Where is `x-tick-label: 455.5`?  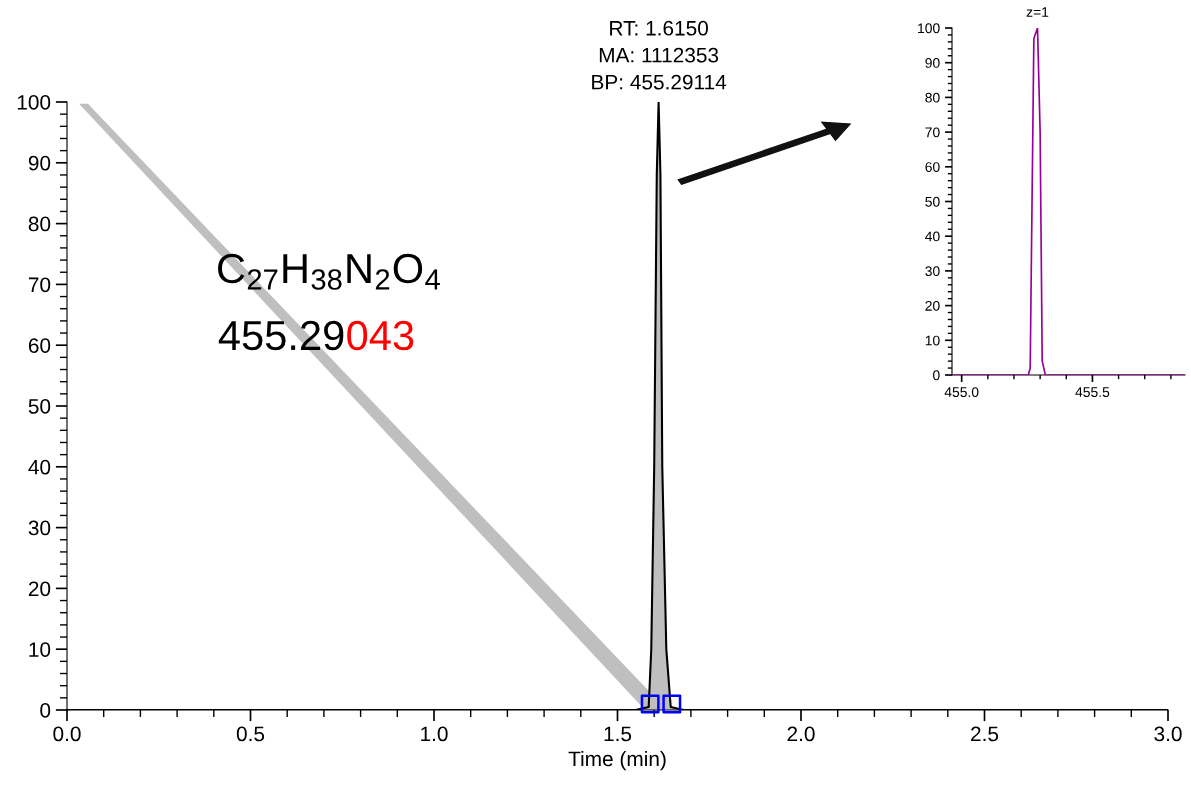 x-tick-label: 455.5 is located at coordinates (1092, 392).